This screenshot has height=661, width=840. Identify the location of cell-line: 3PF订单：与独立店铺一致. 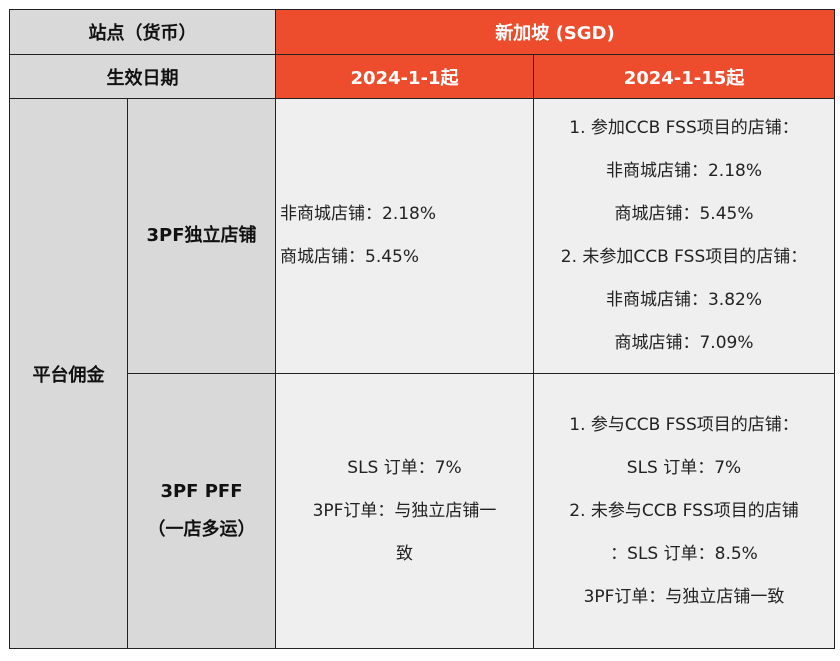
(684, 596).